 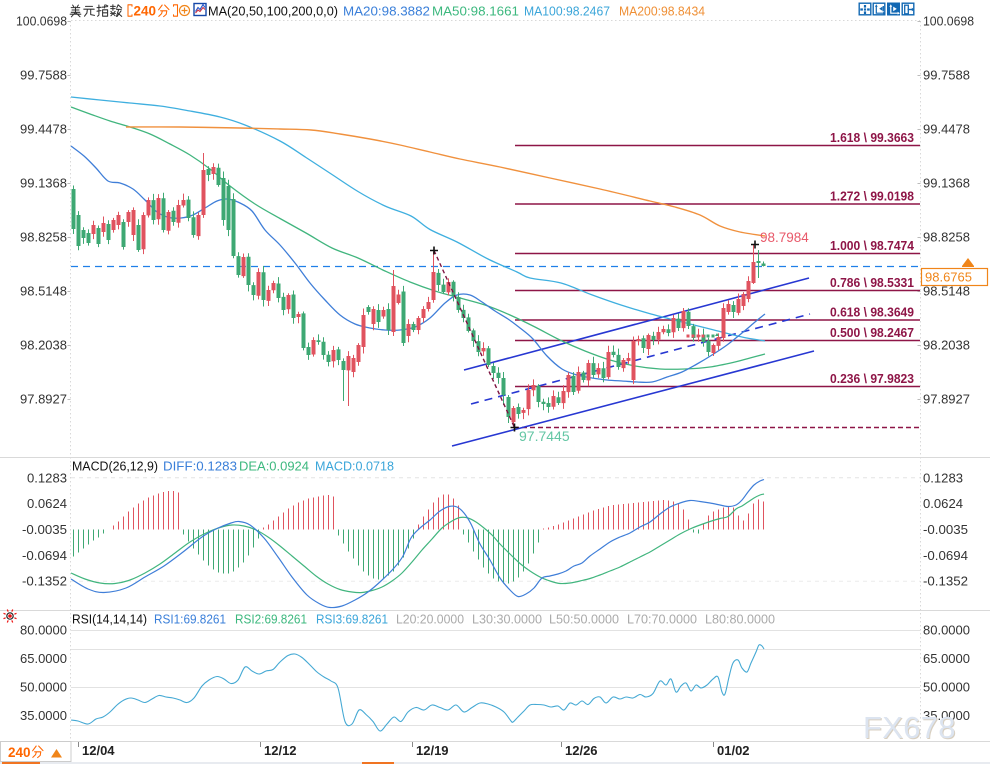 What do you see at coordinates (740, 619) in the screenshot?
I see `svg-text: L80:80.0000` at bounding box center [740, 619].